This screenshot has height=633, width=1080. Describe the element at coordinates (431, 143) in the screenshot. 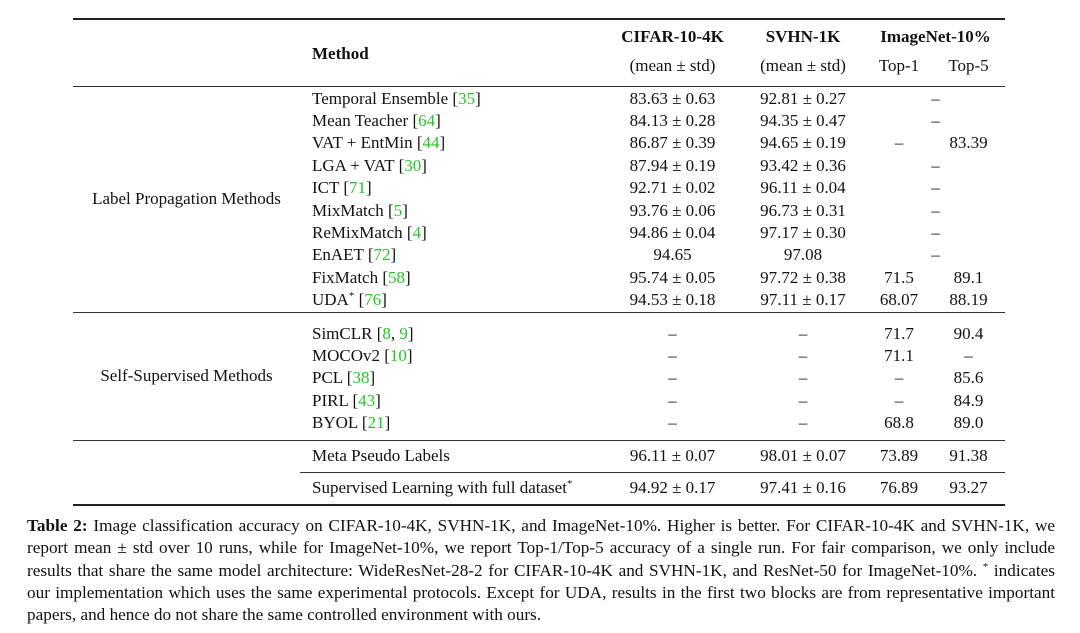

I see `citation: 44` at that location.